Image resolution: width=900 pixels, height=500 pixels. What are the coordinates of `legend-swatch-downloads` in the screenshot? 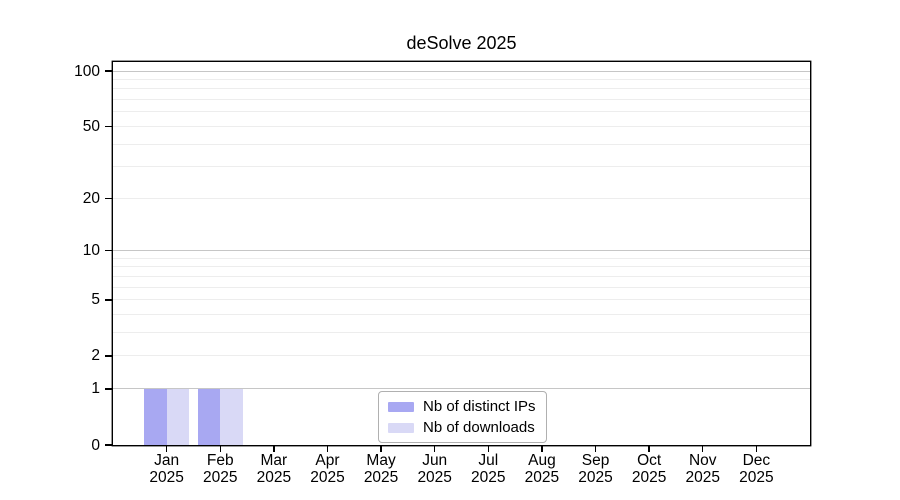 It's located at (401, 427).